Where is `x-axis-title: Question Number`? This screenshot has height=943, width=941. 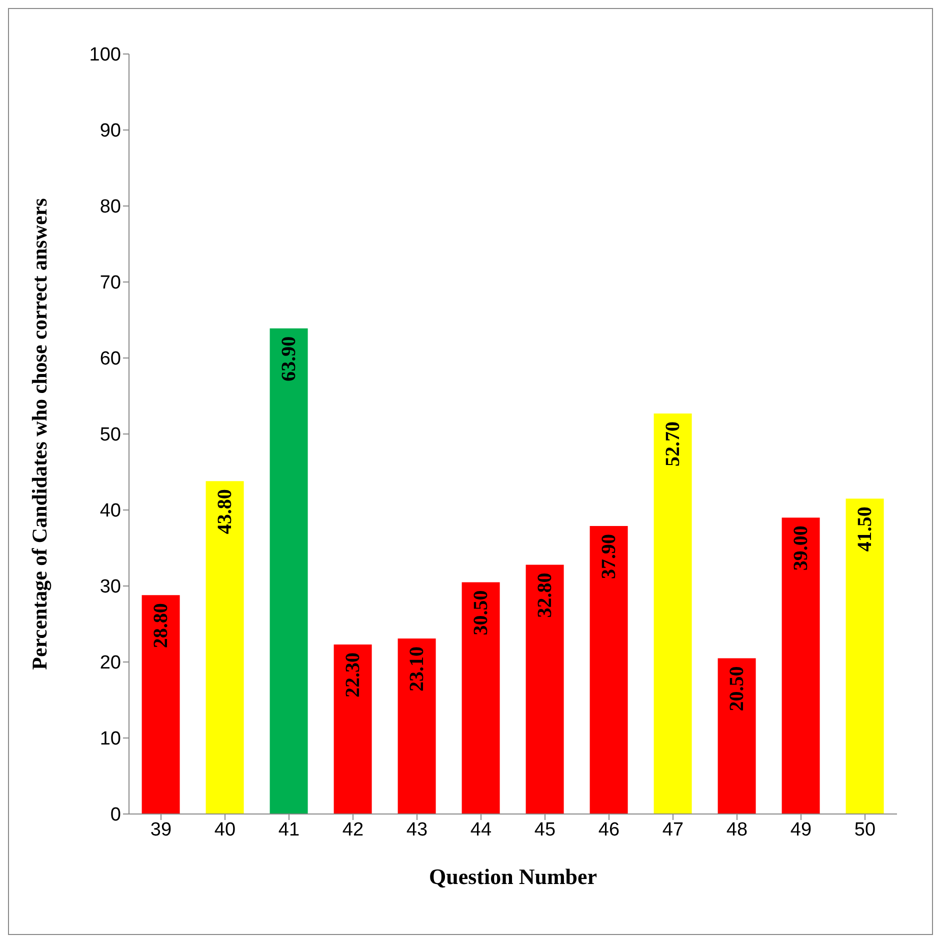
x-axis-title: Question Number is located at coordinates (513, 876).